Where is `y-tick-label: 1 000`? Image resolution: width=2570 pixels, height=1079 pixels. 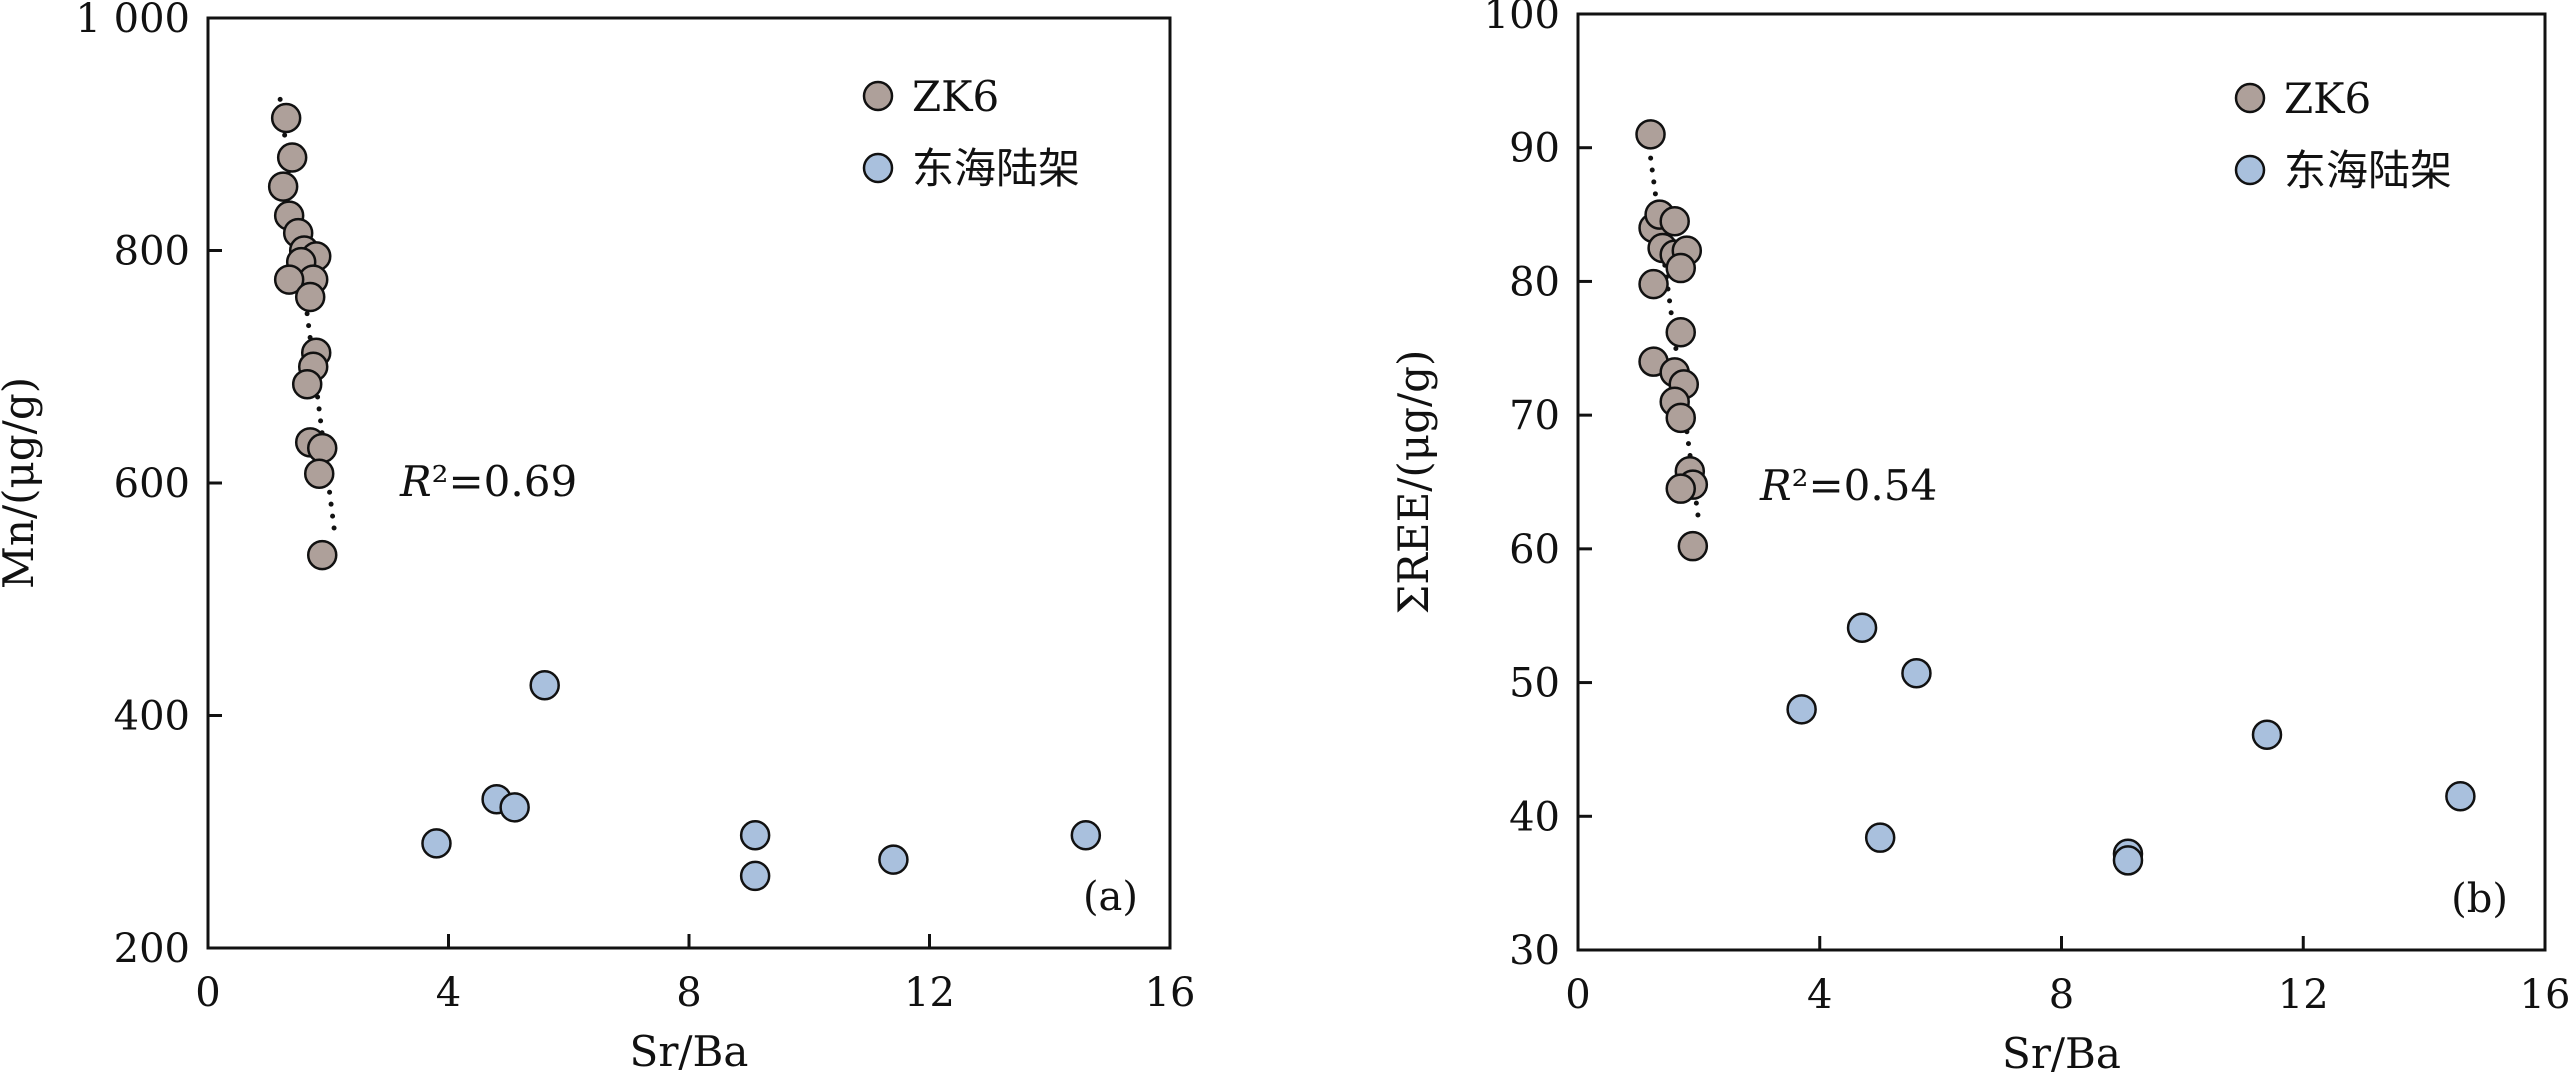 y-tick-label: 1 000 is located at coordinates (132, 21).